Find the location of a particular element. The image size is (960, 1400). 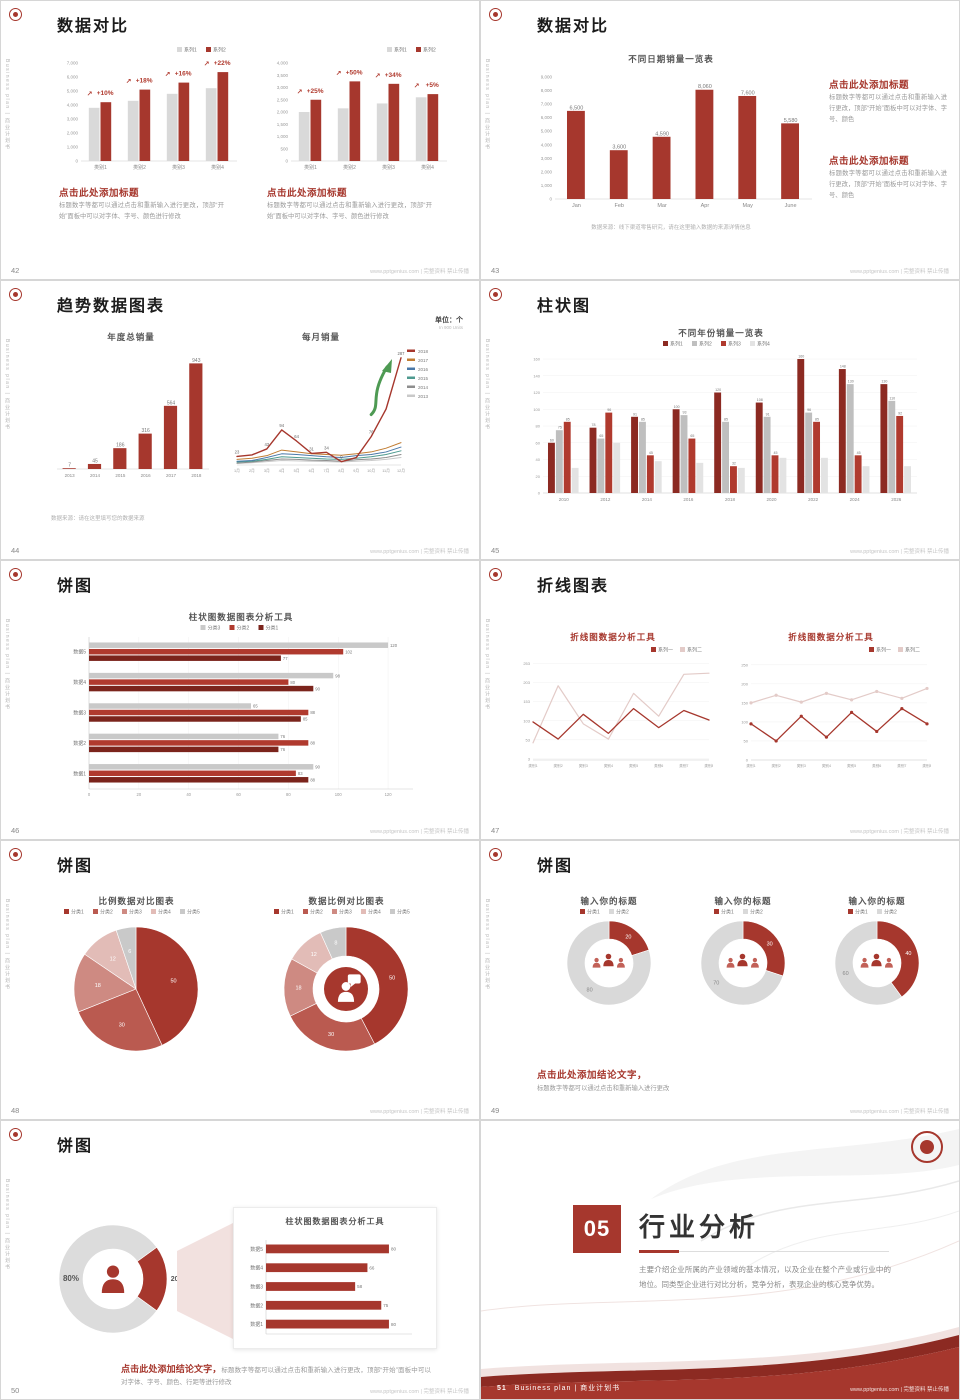

funnel-shape is located at coordinates (205, 1281).